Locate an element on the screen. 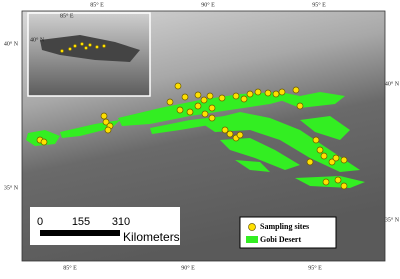 This screenshot has width=400, height=279. inset-map: 85° E 40° N is located at coordinates (89, 54).